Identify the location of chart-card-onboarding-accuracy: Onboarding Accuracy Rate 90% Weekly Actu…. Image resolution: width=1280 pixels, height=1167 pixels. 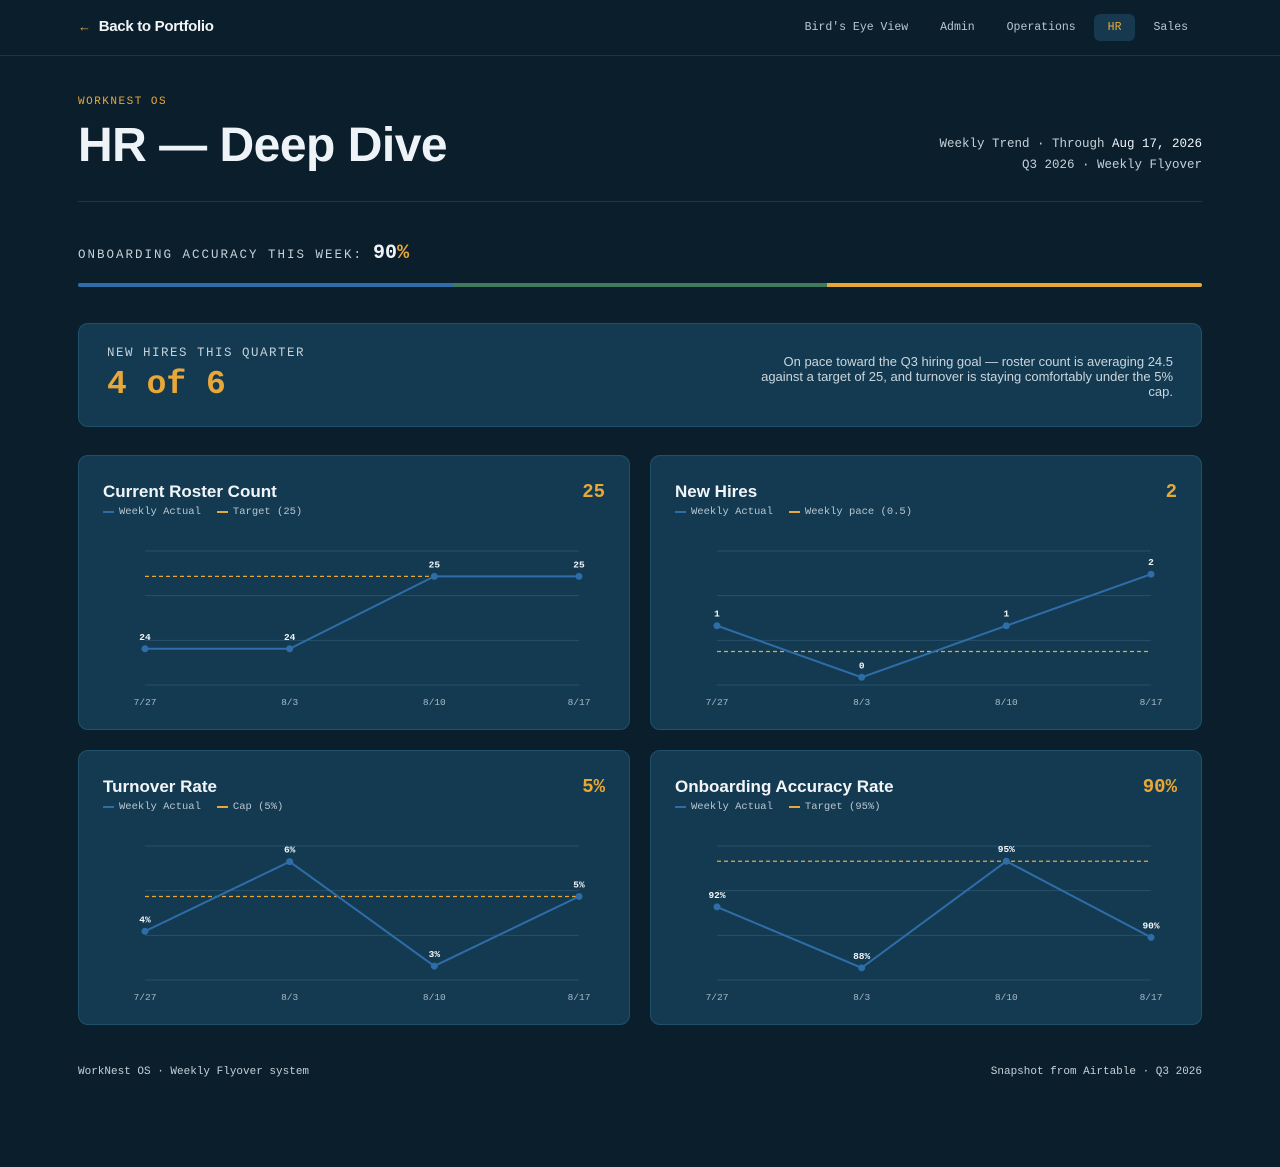
(926, 887).